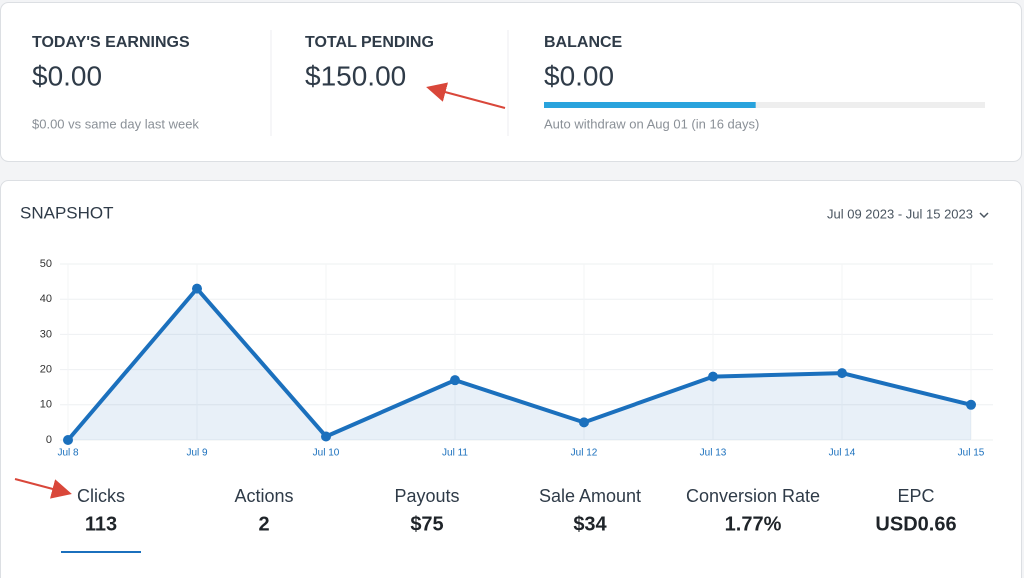 The width and height of the screenshot is (1024, 578). I want to click on x-tick-label: Jul 14, so click(842, 453).